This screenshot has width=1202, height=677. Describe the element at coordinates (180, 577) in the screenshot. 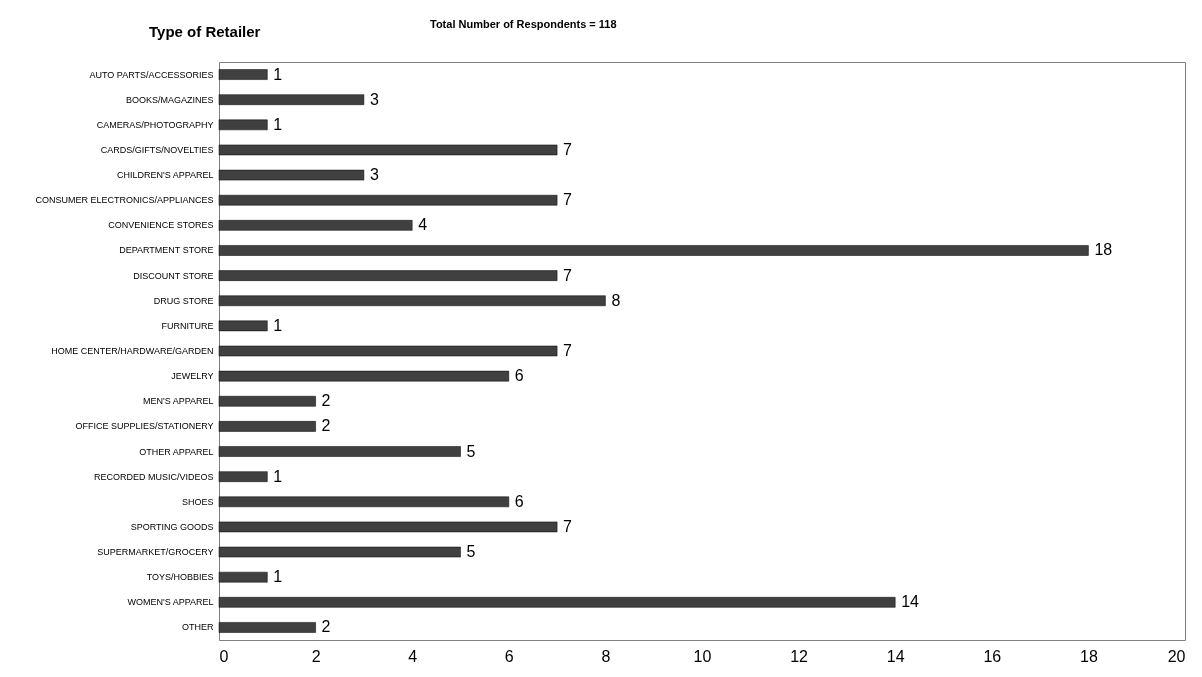

I see `y-tick-label: TOYS/HOBBIES` at that location.